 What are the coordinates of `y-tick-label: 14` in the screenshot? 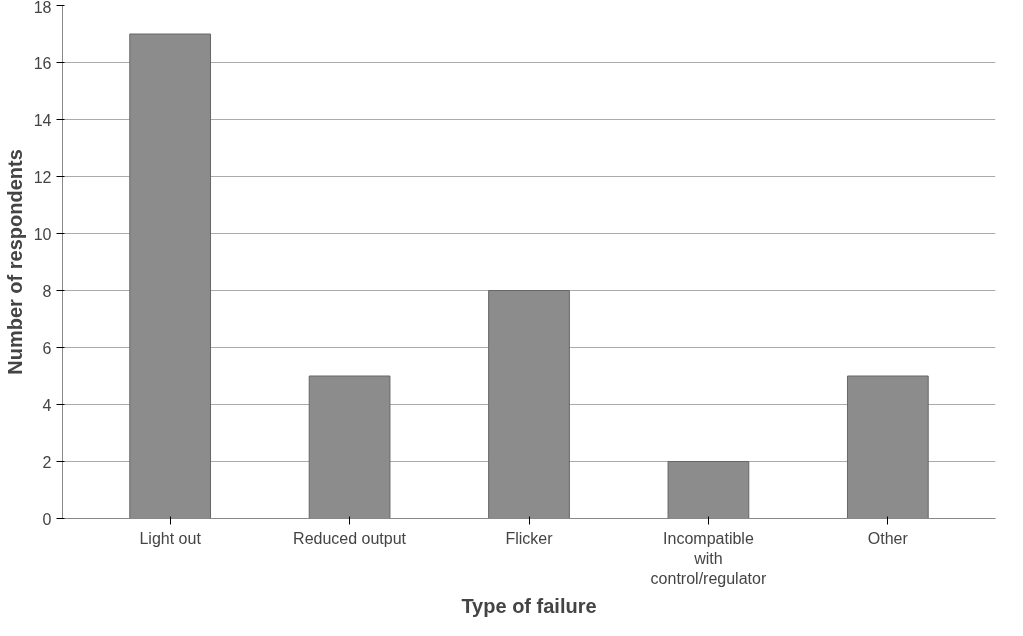 It's located at (42, 120).